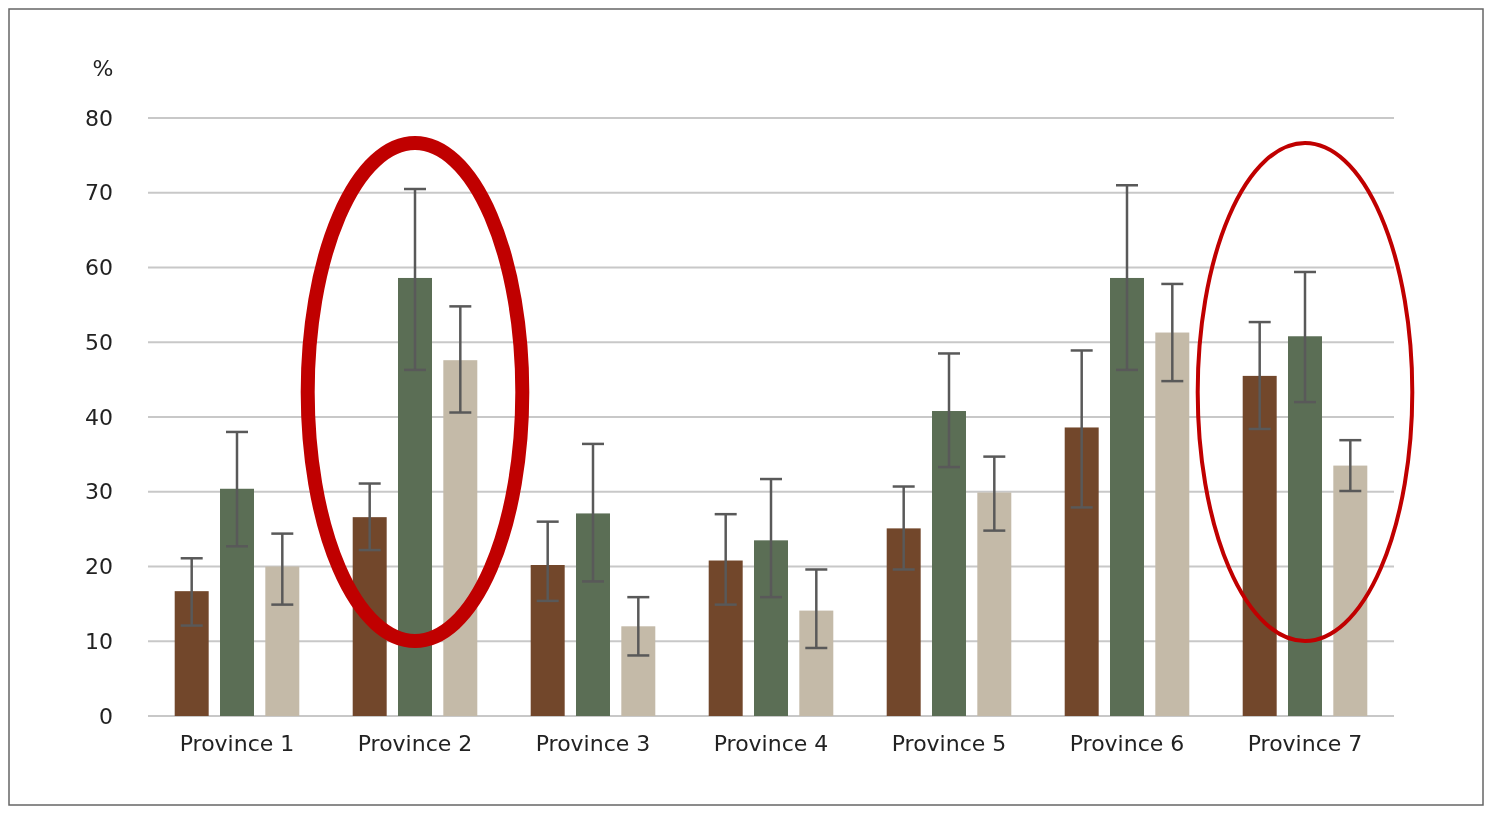 This screenshot has height=814, width=1492. What do you see at coordinates (99, 268) in the screenshot?
I see `y-tick-label: 60` at bounding box center [99, 268].